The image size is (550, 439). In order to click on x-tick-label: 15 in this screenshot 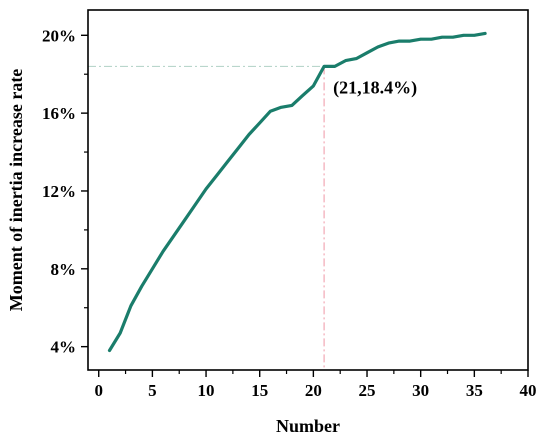, I will do `click(259, 390)`.